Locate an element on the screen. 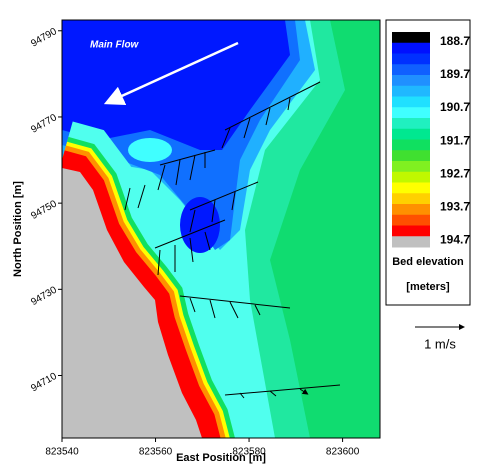  colorbar-title: Bed elevation is located at coordinates (428, 262).